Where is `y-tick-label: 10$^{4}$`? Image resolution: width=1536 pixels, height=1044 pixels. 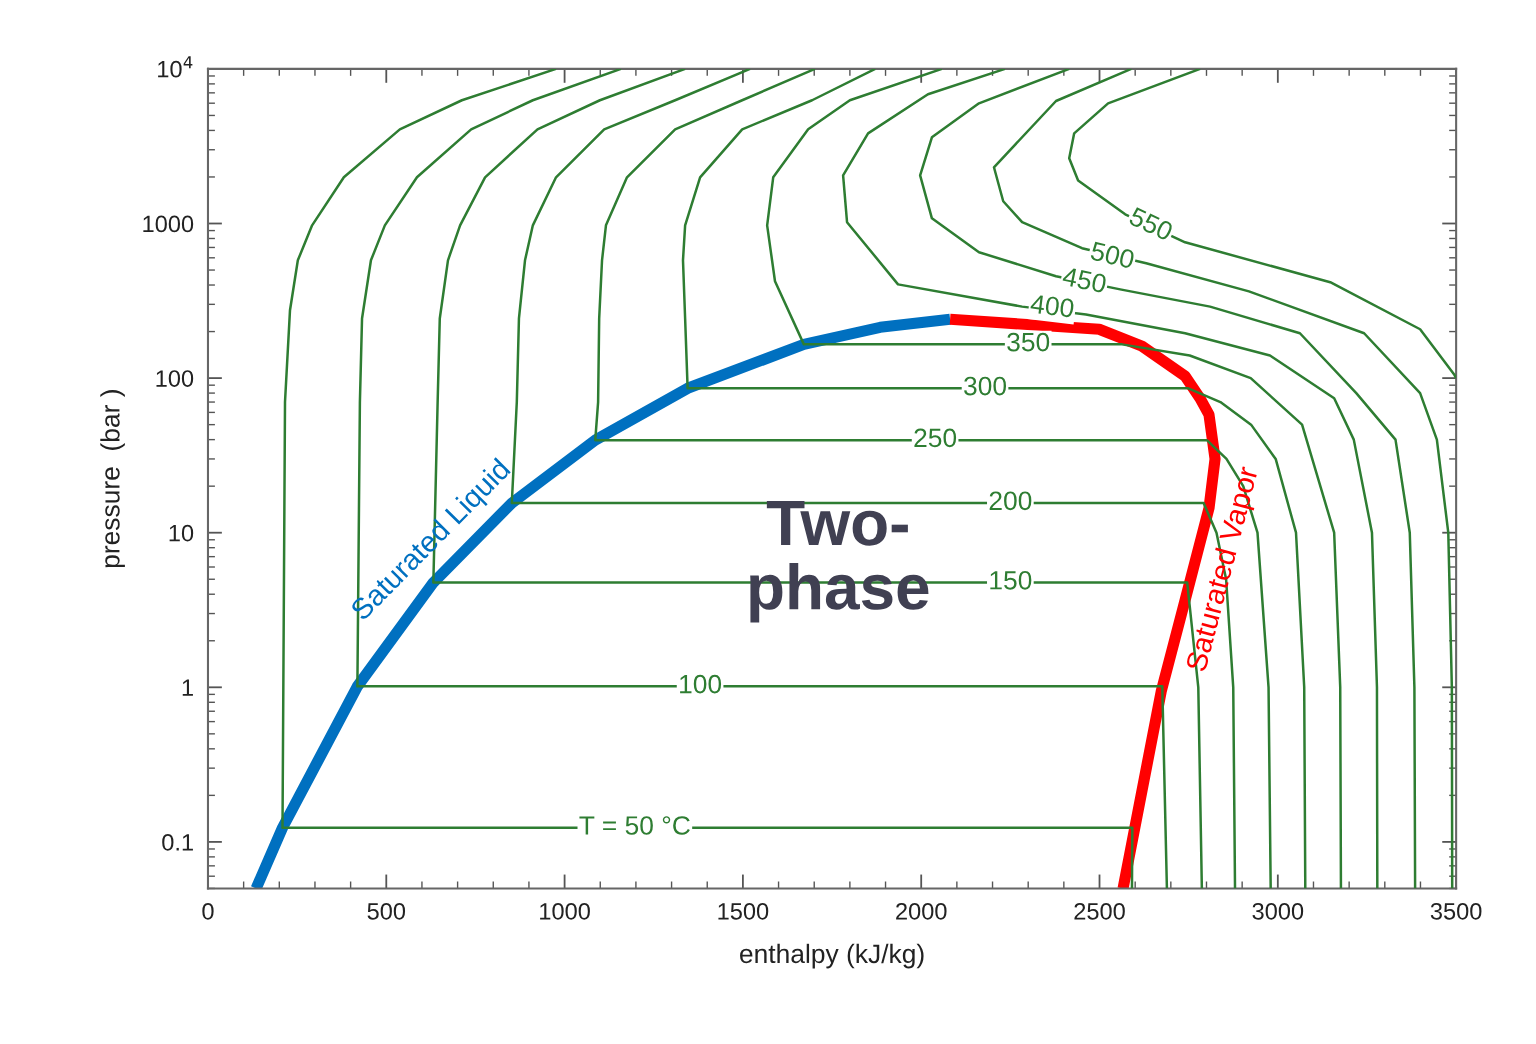 y-tick-label: 10$^{4}$ is located at coordinates (175, 67).